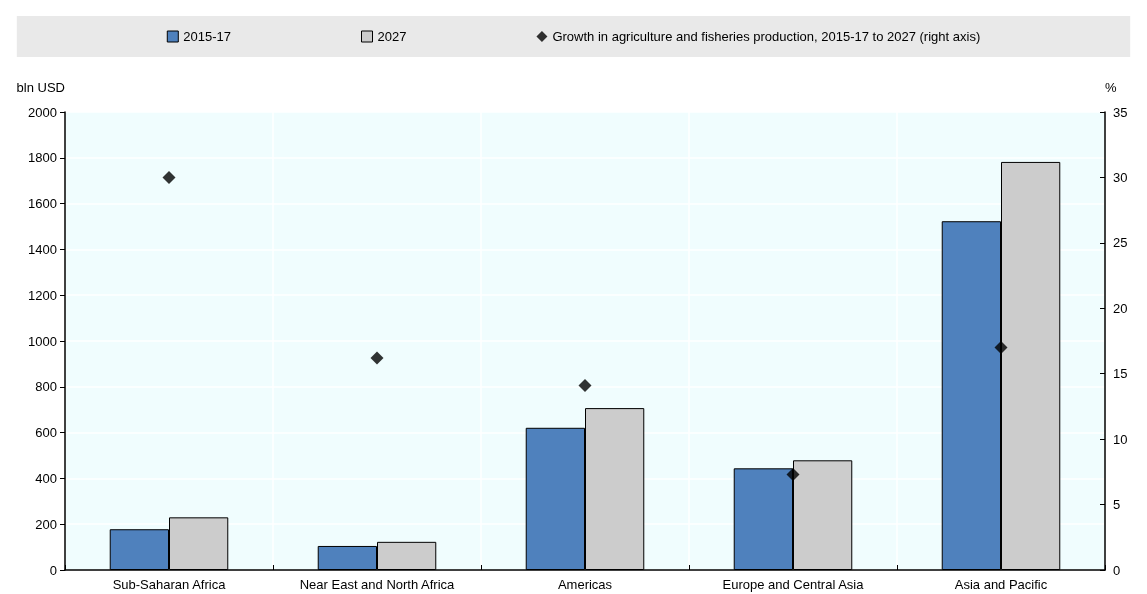  I want to click on x-tick-label: Asia and Pacific, so click(1001, 584).